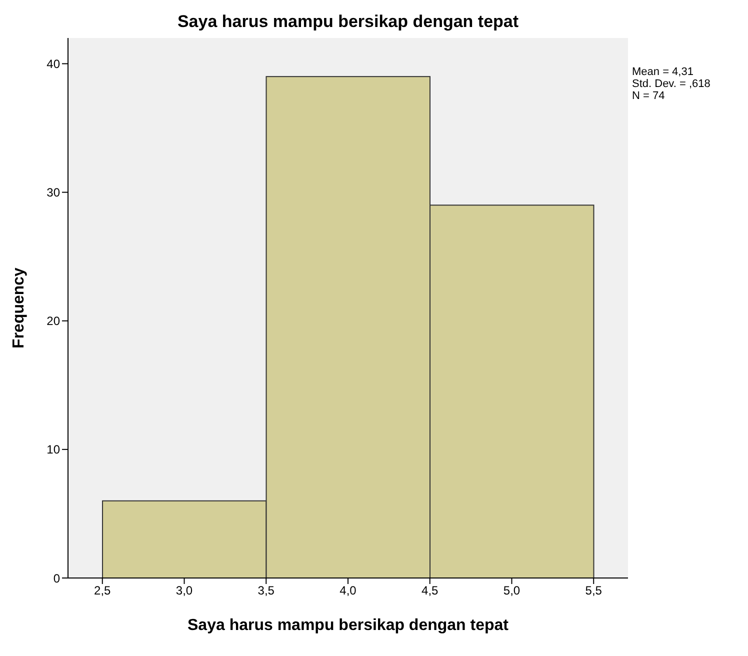 This screenshot has height=656, width=748. Describe the element at coordinates (349, 625) in the screenshot. I see `x-axis-title: Saya harus mampu bersikap dengan tepat` at that location.